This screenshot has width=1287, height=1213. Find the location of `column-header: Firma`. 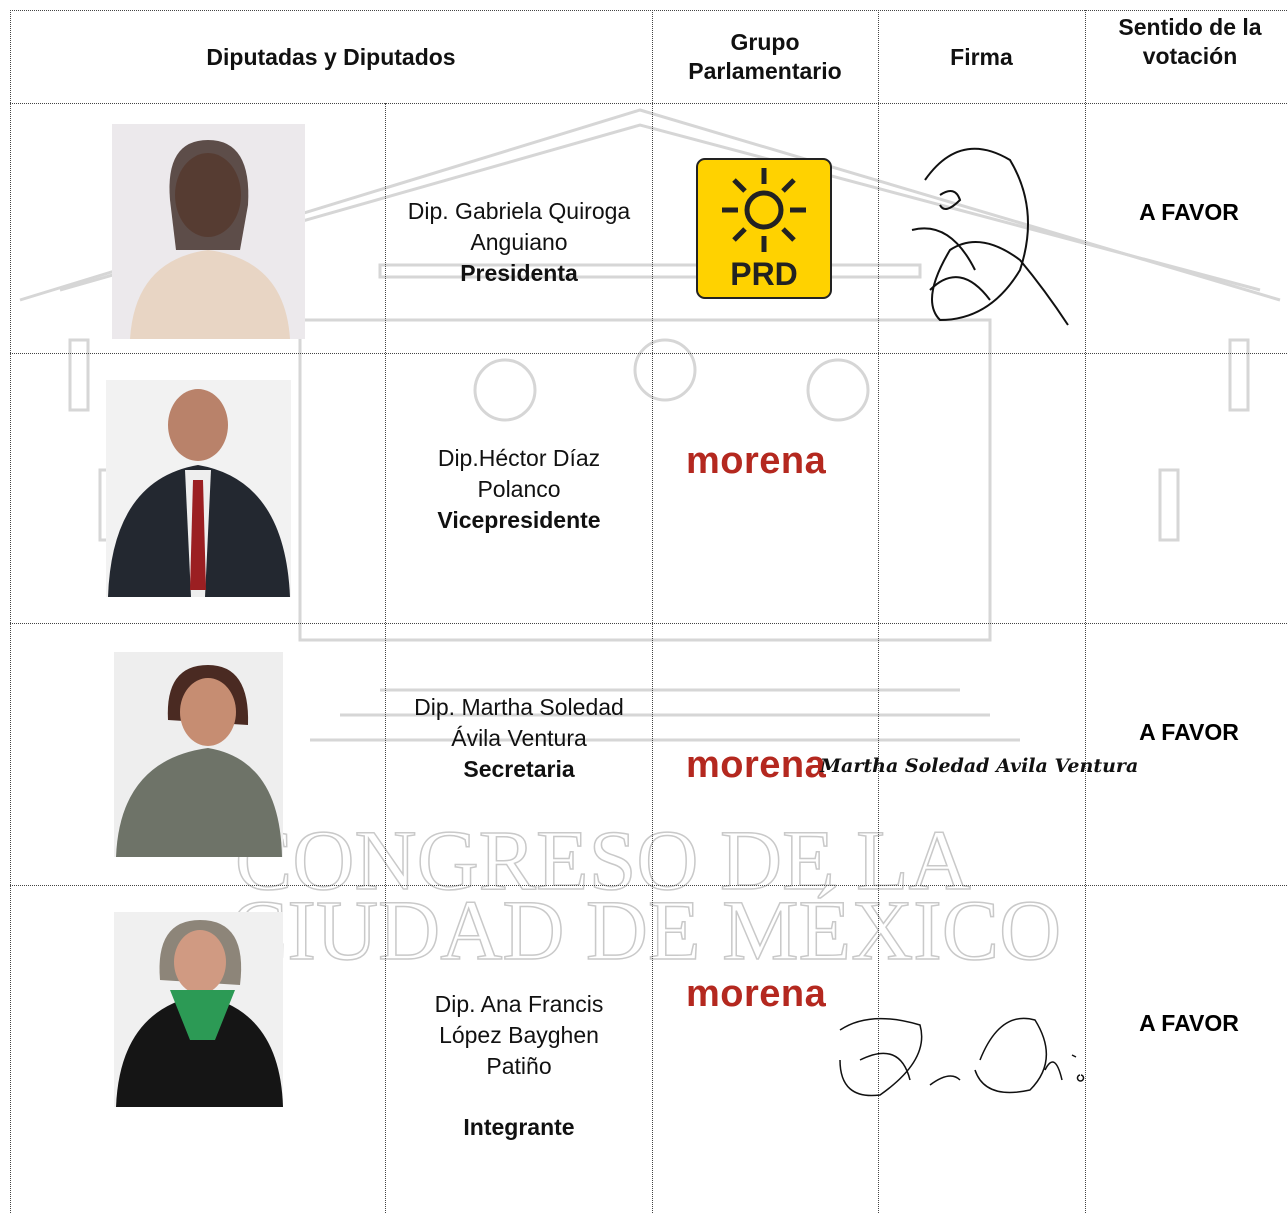

column-header: Firma is located at coordinates (981, 56).